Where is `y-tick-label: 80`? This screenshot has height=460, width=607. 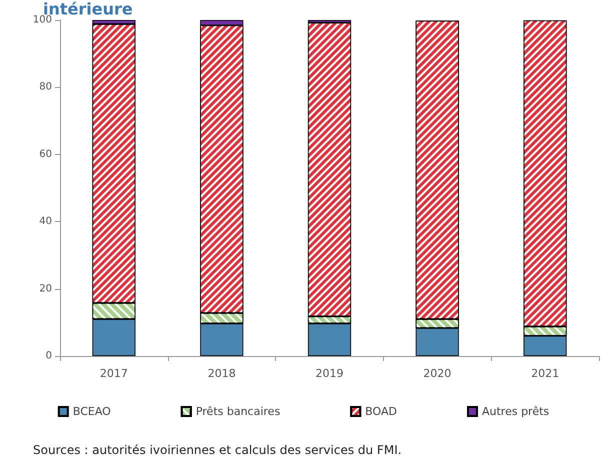
y-tick-label: 80 is located at coordinates (45, 87).